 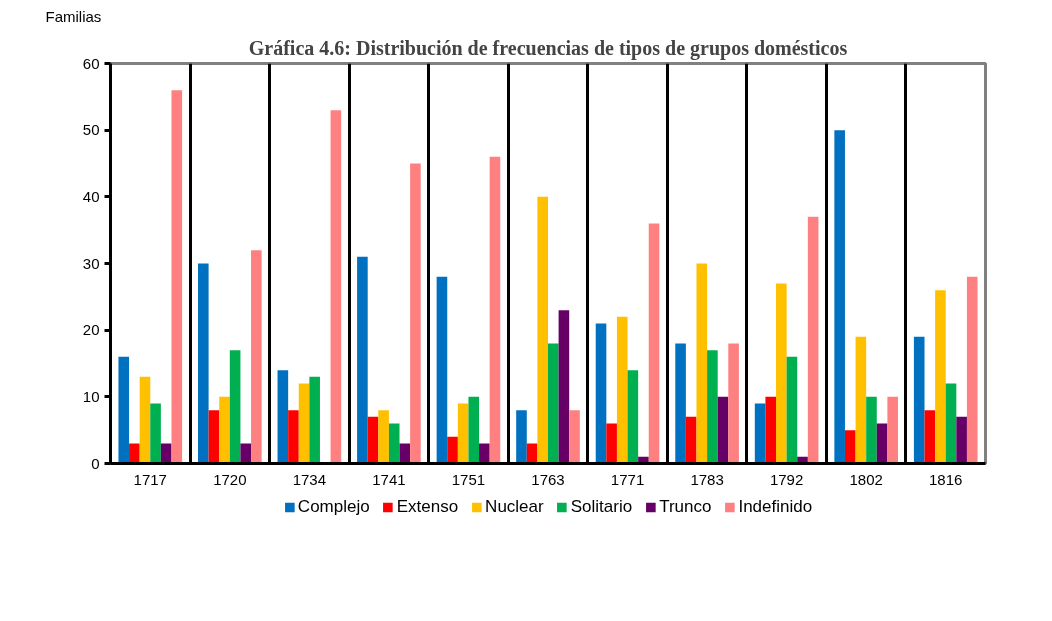 I want to click on y-tick-label: 20, so click(x=91, y=330).